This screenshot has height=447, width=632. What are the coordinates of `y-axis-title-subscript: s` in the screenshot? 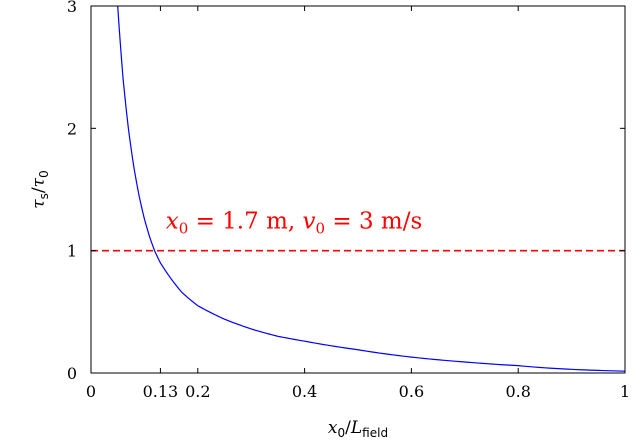 It's located at (44, 196).